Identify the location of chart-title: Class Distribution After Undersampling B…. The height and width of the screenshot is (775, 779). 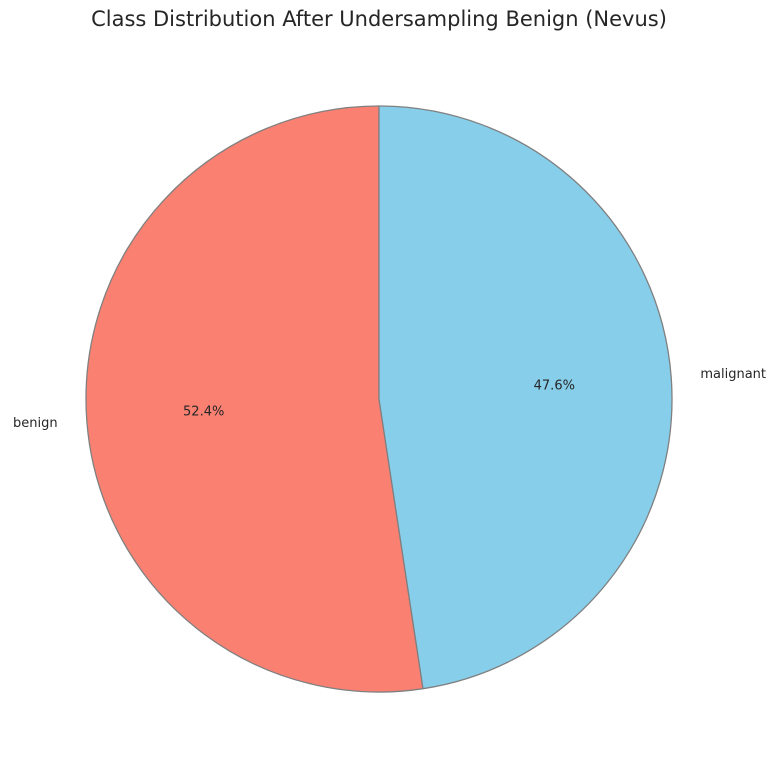
(379, 19).